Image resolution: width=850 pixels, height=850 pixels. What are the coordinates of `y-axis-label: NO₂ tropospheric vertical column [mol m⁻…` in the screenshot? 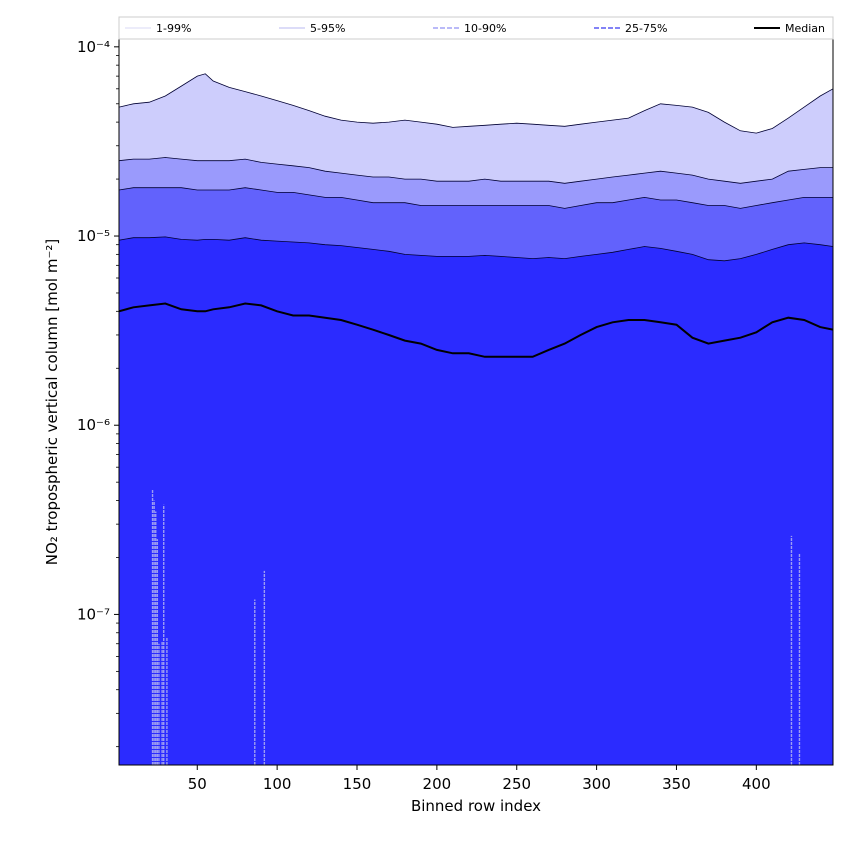 It's located at (52, 402).